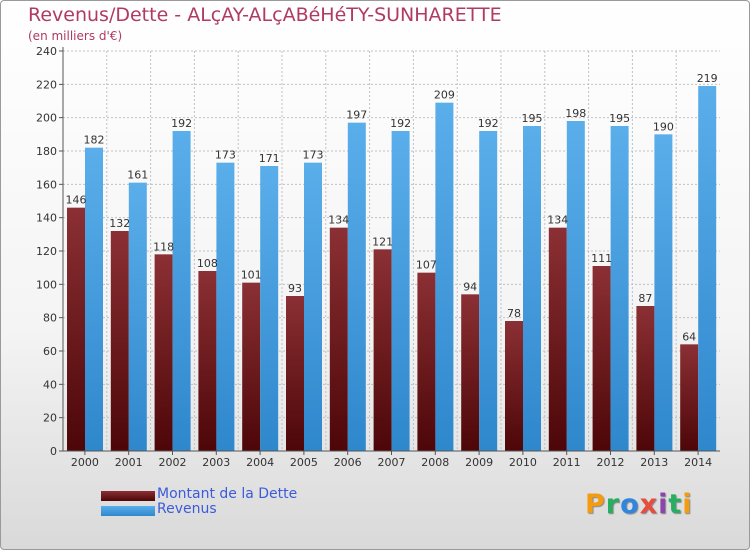 The width and height of the screenshot is (750, 550). What do you see at coordinates (392, 462) in the screenshot?
I see `x-tick-label: 2007` at bounding box center [392, 462].